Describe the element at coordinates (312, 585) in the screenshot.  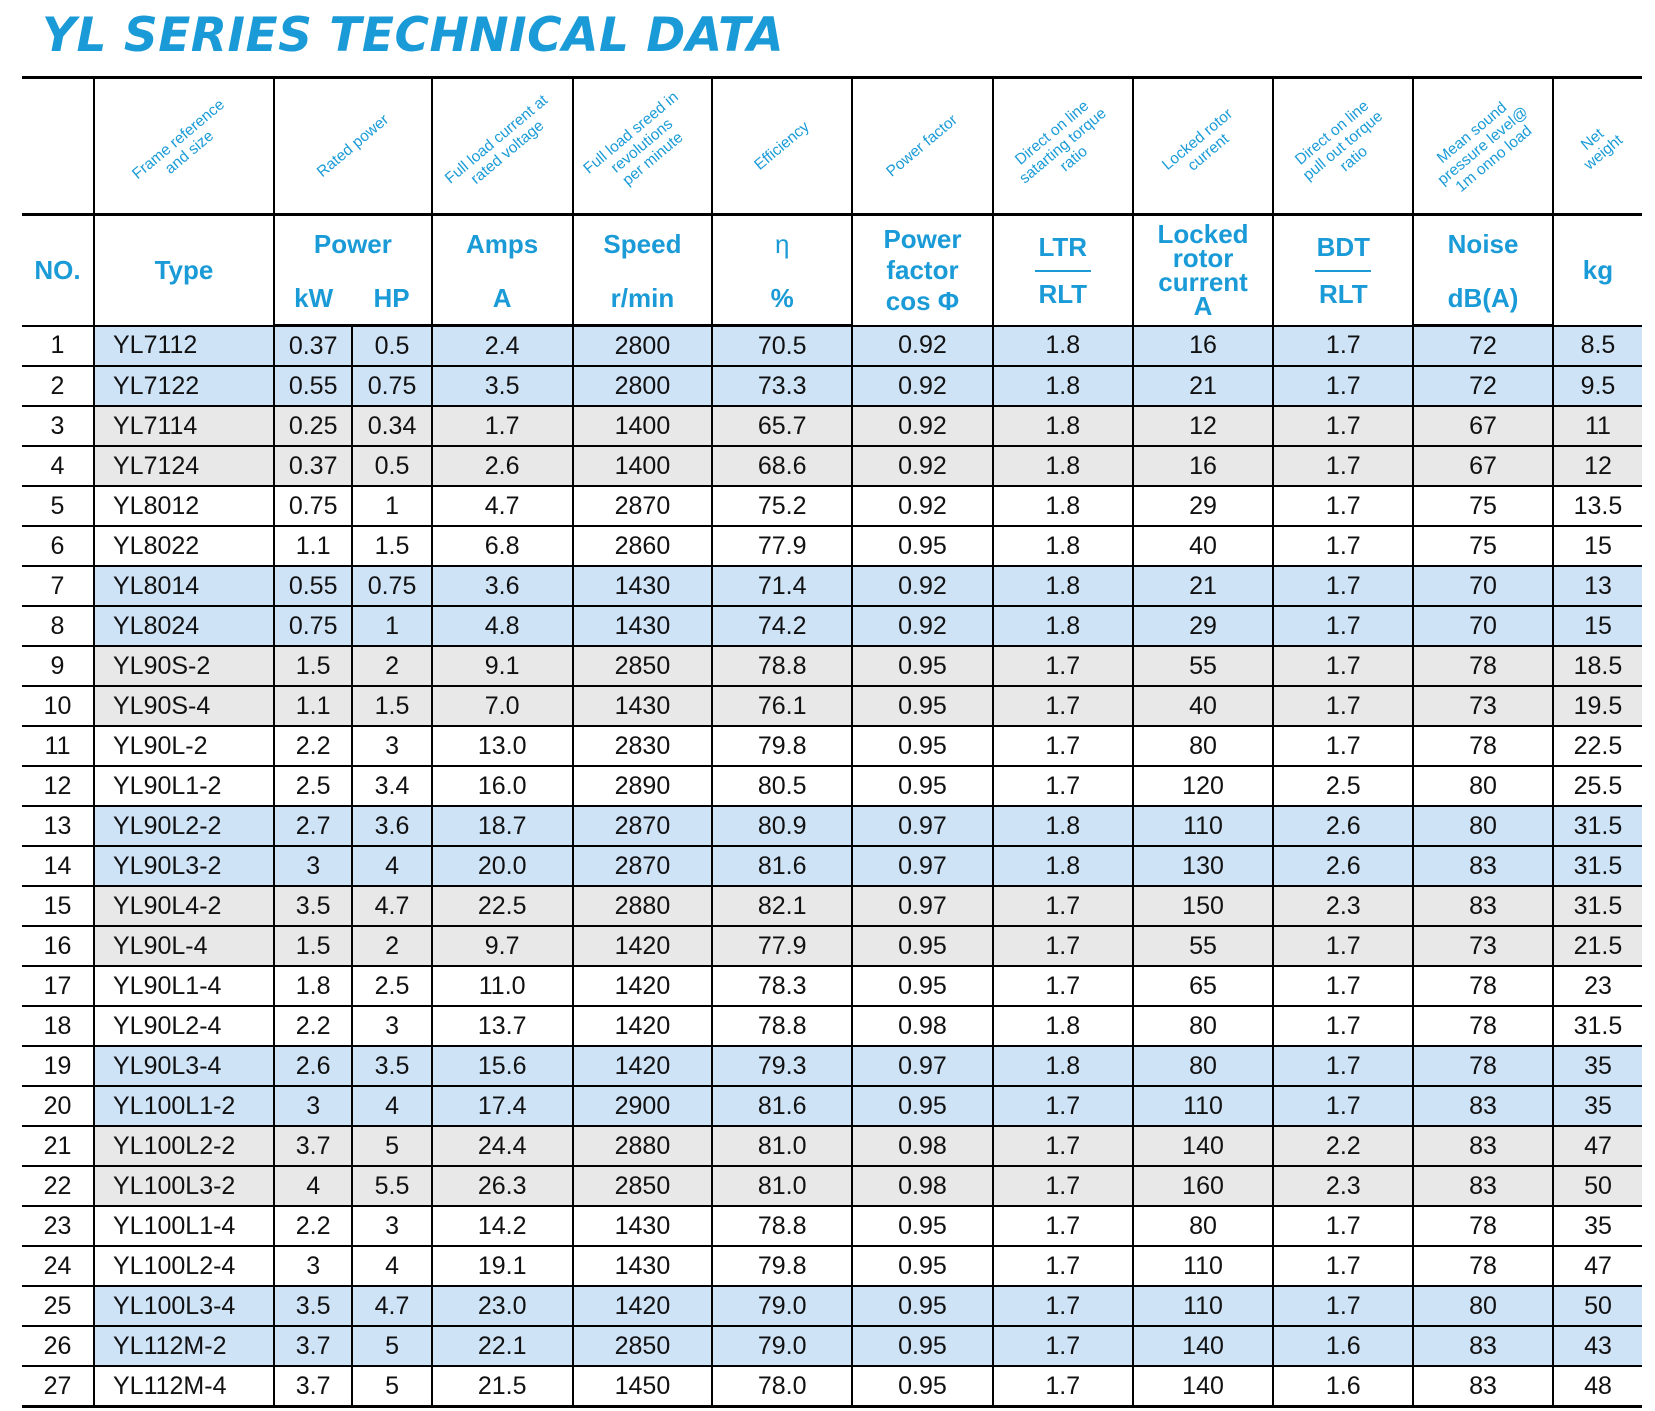
I see `cell-kw: 0.55` at that location.